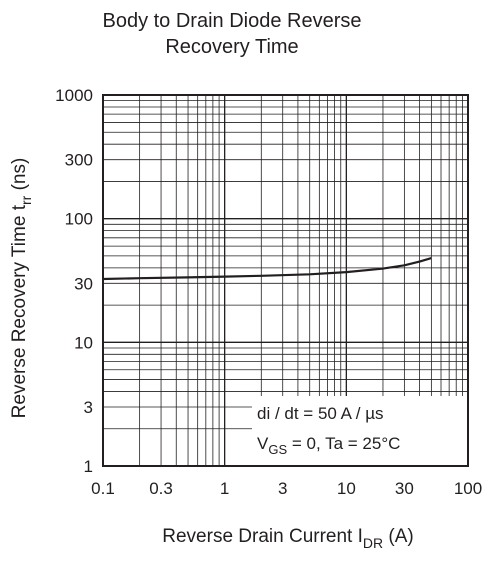 The image size is (496, 562). I want to click on condition-note-line: di / dt = 50 A / µs, so click(320, 413).